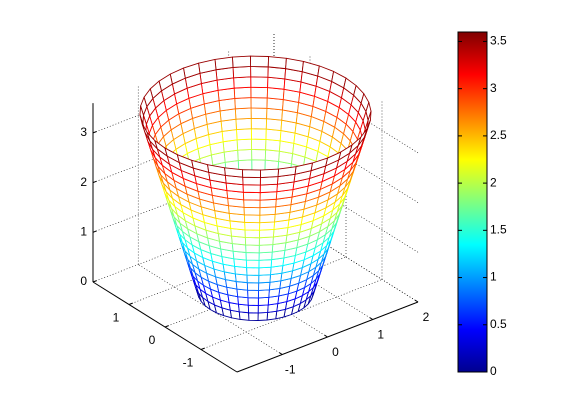 Image resolution: width=561 pixels, height=420 pixels. What do you see at coordinates (493, 182) in the screenshot?
I see `colorbar-tick-label: 2` at bounding box center [493, 182].